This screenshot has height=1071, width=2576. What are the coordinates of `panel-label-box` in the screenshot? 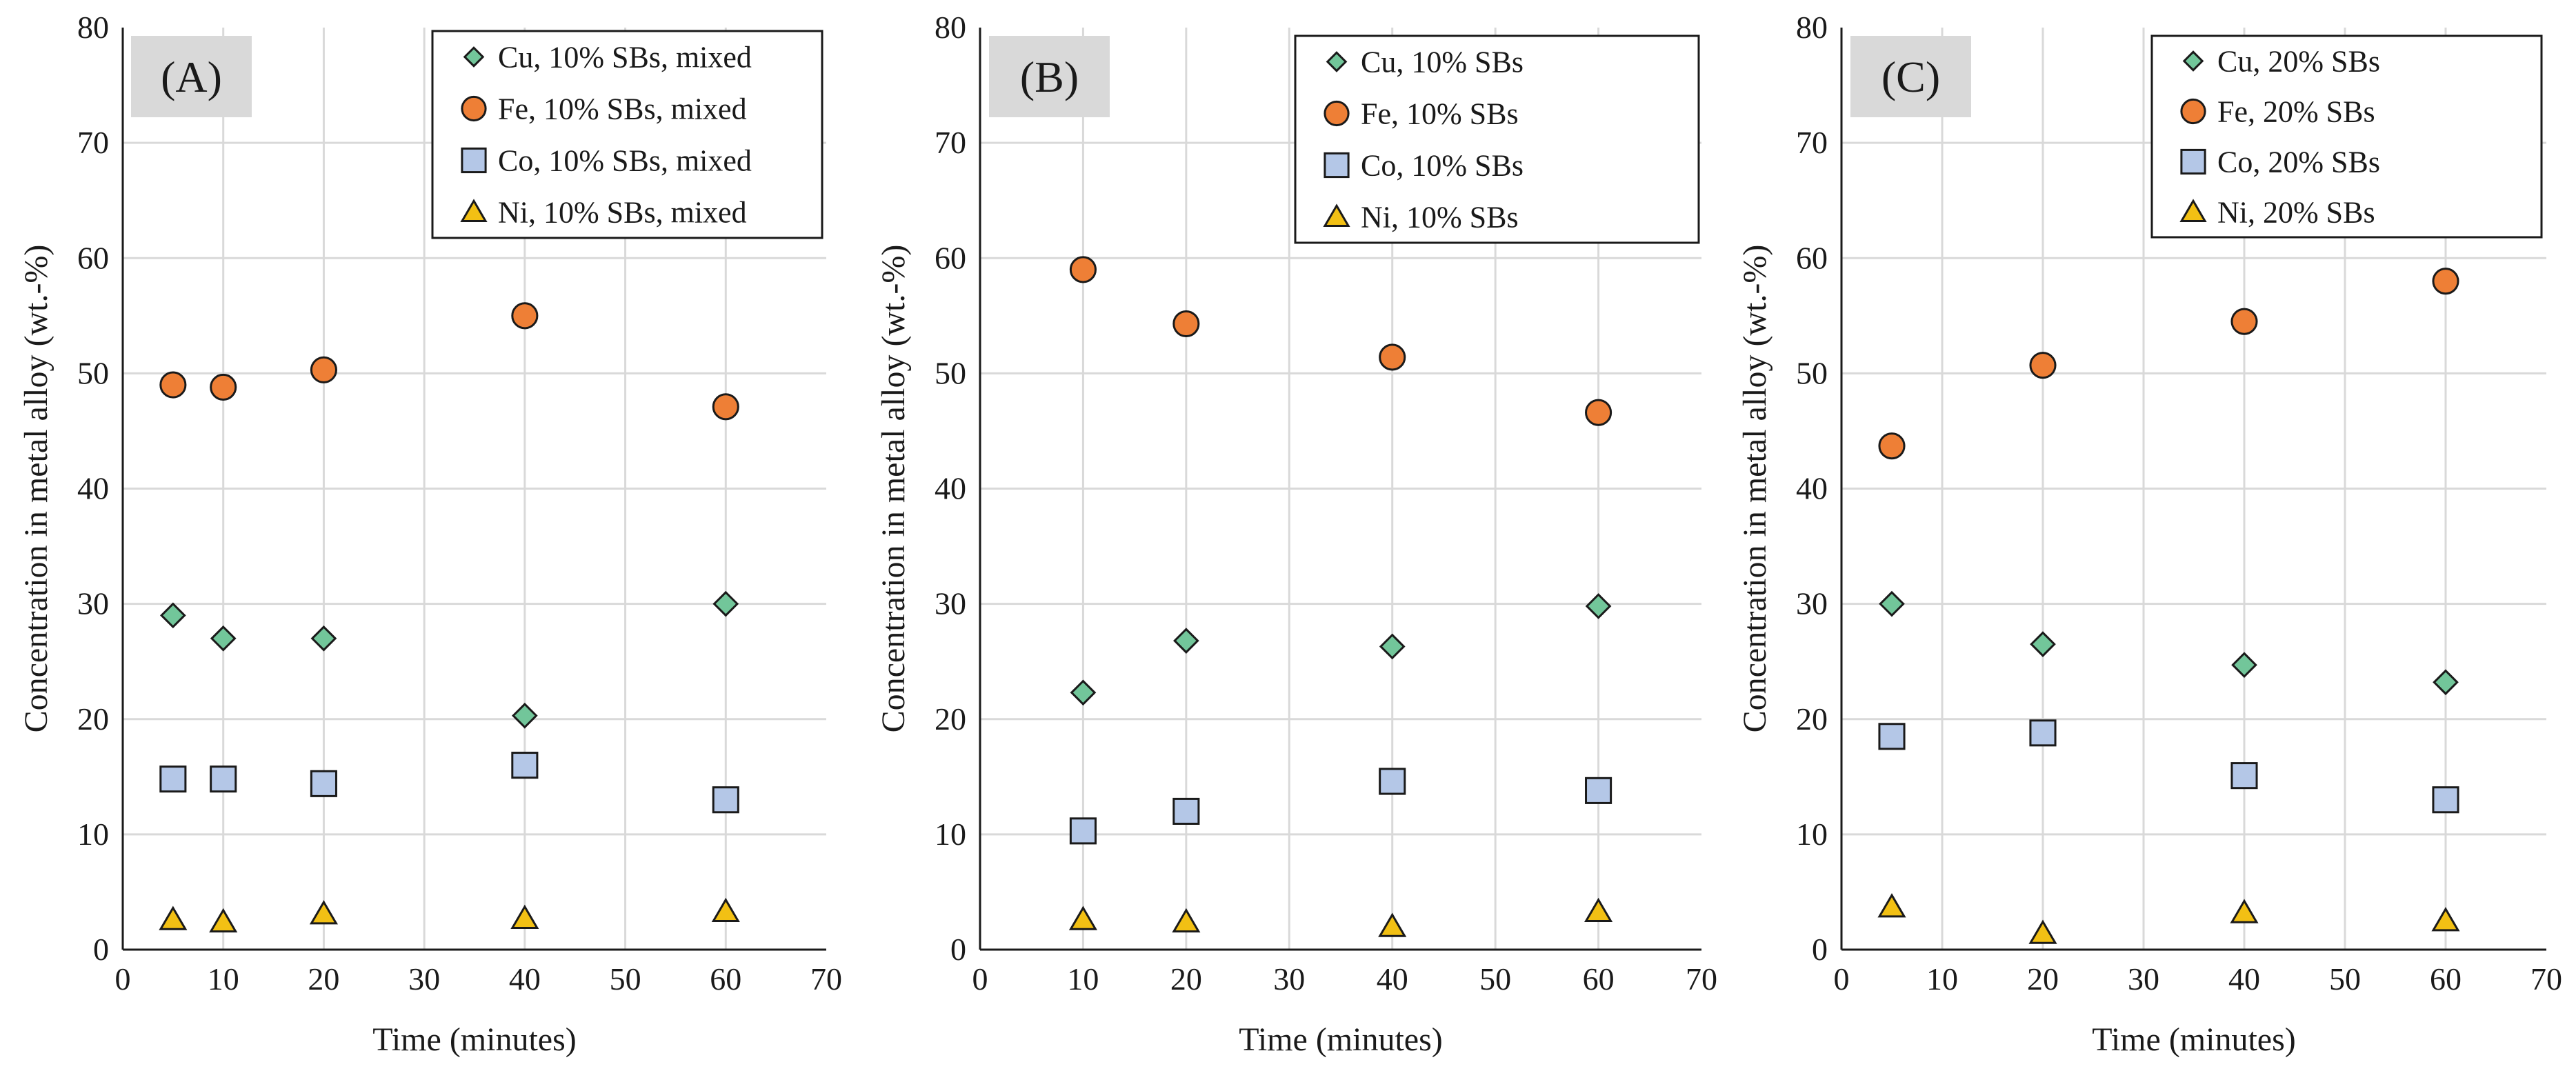 It's located at (191, 76).